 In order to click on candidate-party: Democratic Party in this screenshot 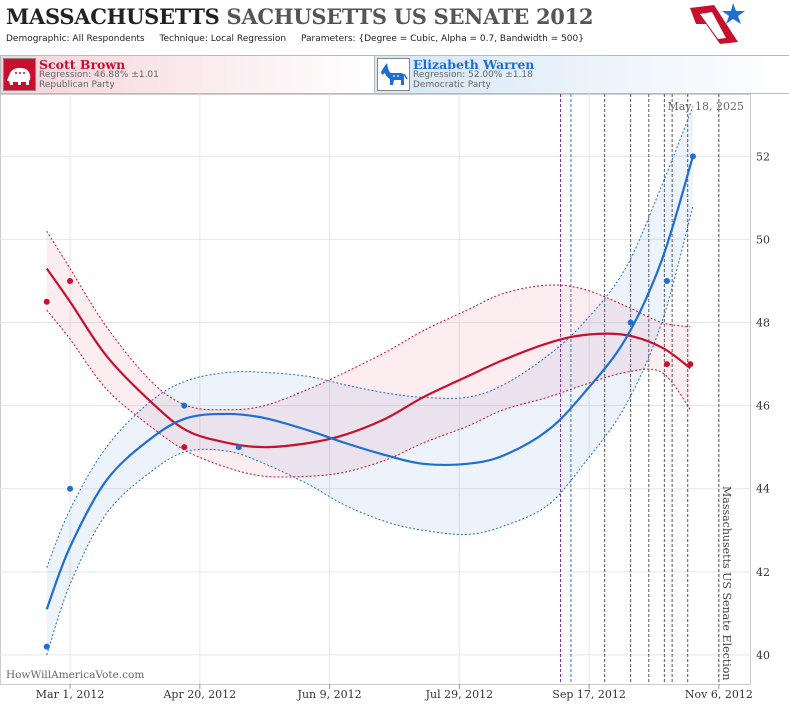, I will do `click(452, 85)`.